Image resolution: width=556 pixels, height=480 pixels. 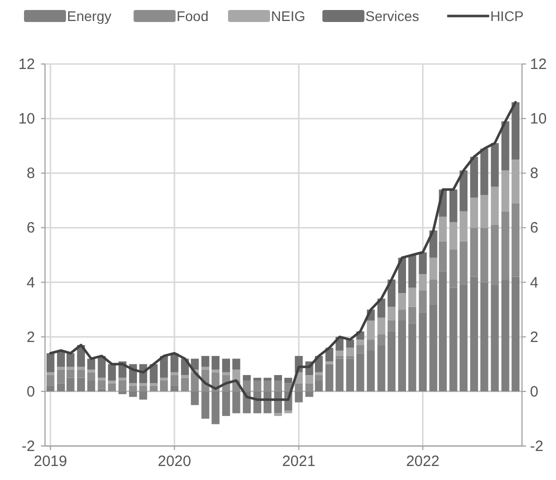 What do you see at coordinates (30, 228) in the screenshot?
I see `y-tick-label: 6` at bounding box center [30, 228].